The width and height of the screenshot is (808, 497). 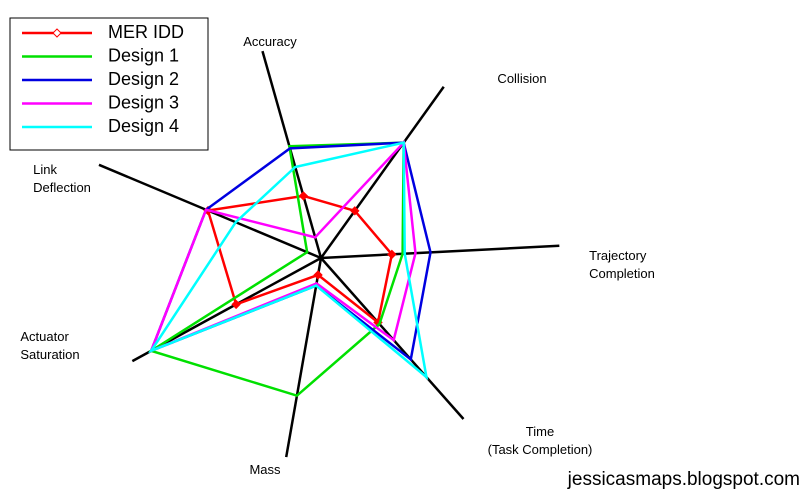 What do you see at coordinates (143, 79) in the screenshot?
I see `legend-label: Design 2` at bounding box center [143, 79].